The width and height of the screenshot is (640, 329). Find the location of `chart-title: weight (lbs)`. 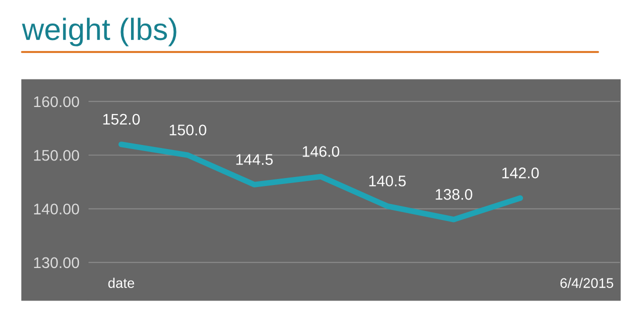

chart-title: weight (lbs) is located at coordinates (99, 32).